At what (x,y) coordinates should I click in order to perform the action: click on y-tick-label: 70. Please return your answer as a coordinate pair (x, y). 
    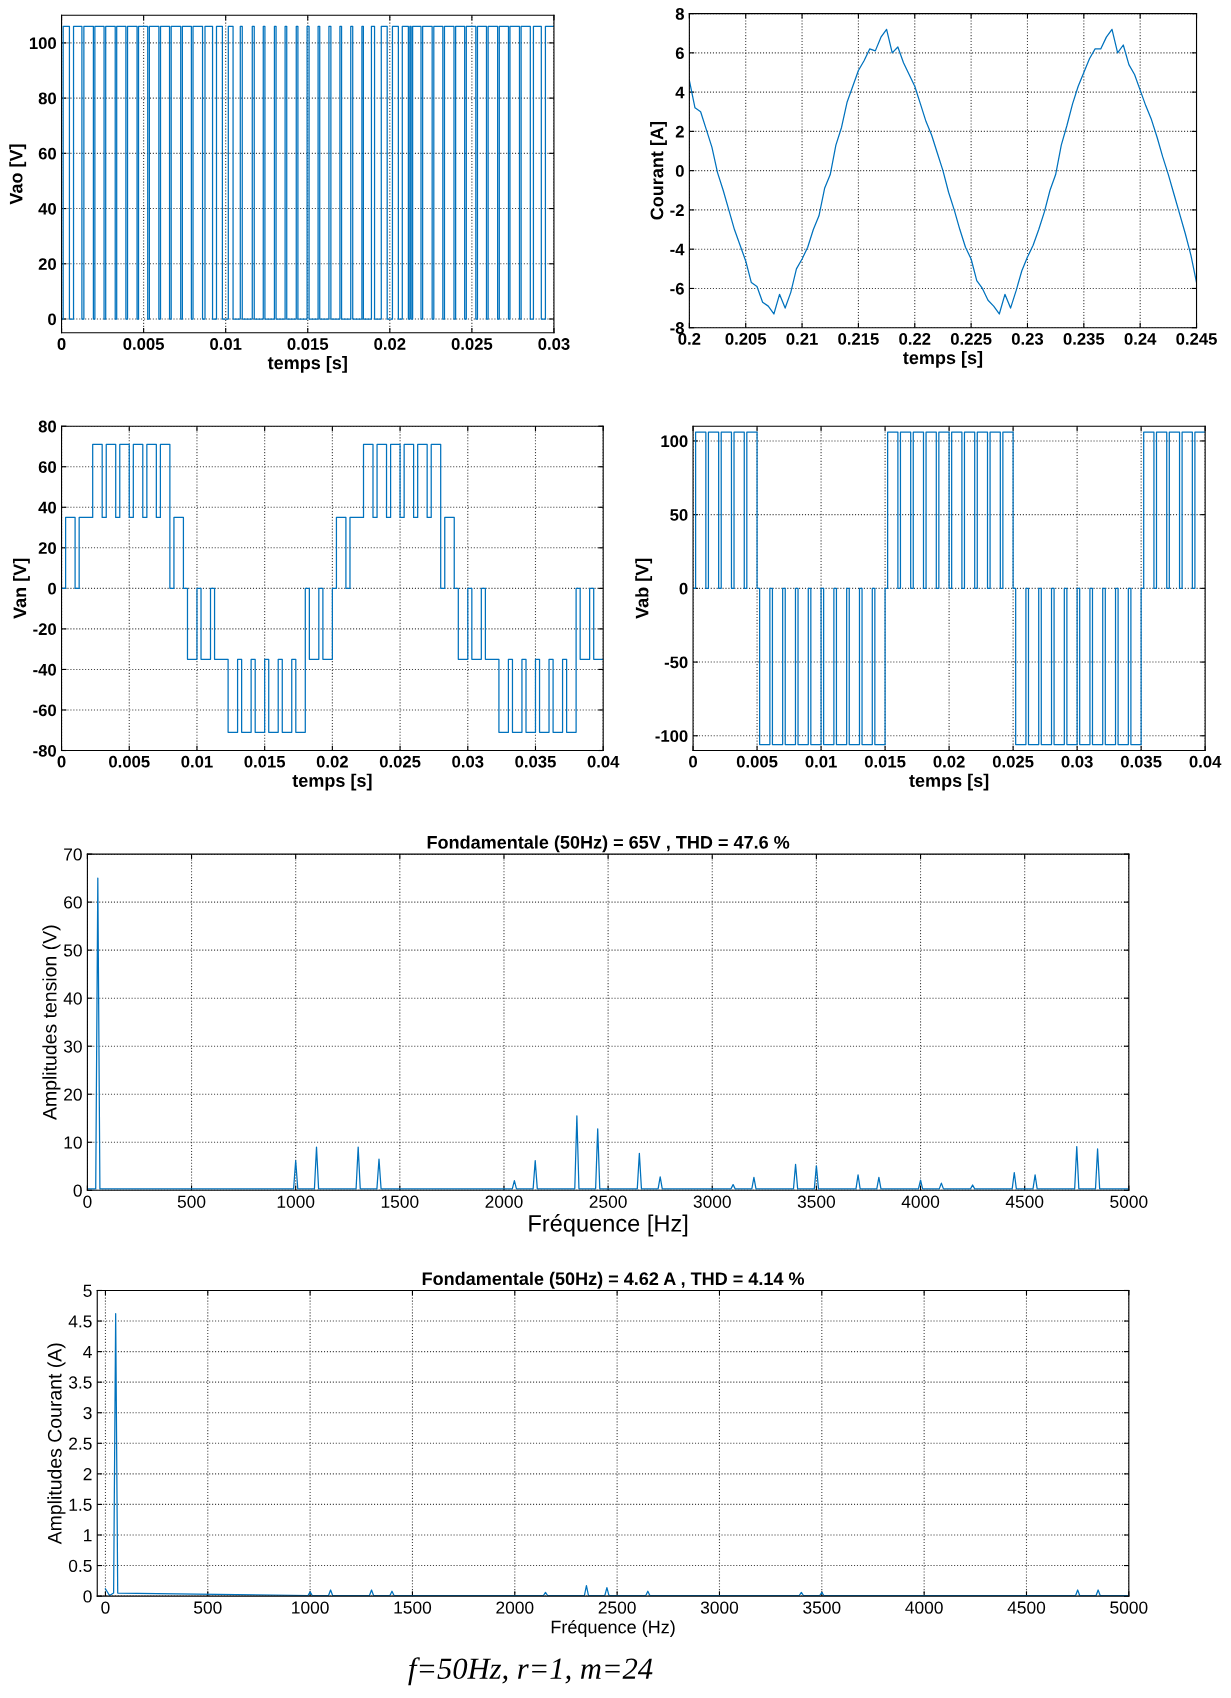
    Looking at the image, I should click on (73, 854).